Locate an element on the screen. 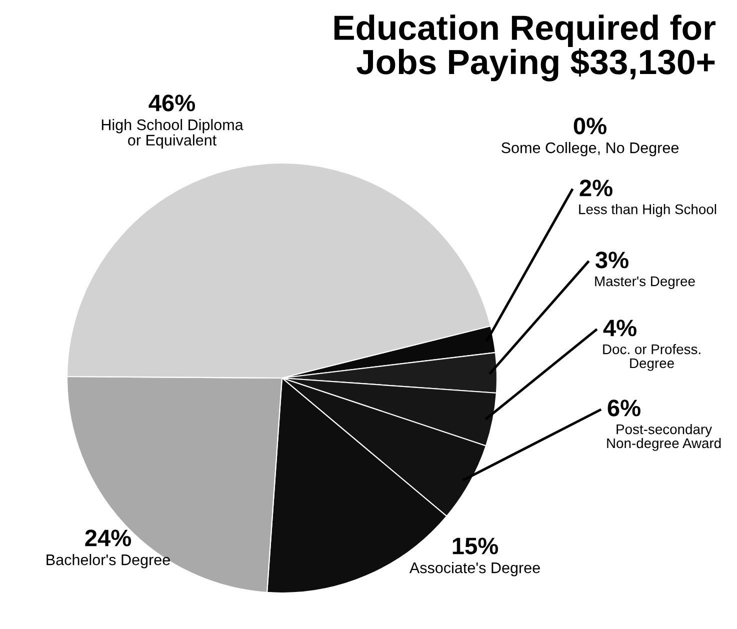  data-label: 24% is located at coordinates (108, 538).